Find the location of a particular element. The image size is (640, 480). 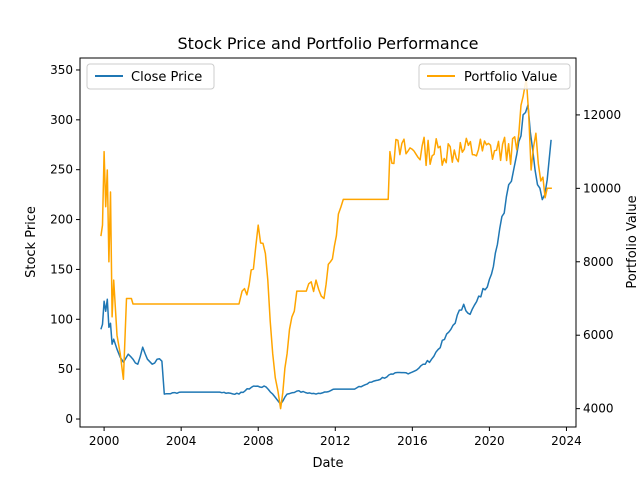

y-tick-label: 300 is located at coordinates (61, 120).